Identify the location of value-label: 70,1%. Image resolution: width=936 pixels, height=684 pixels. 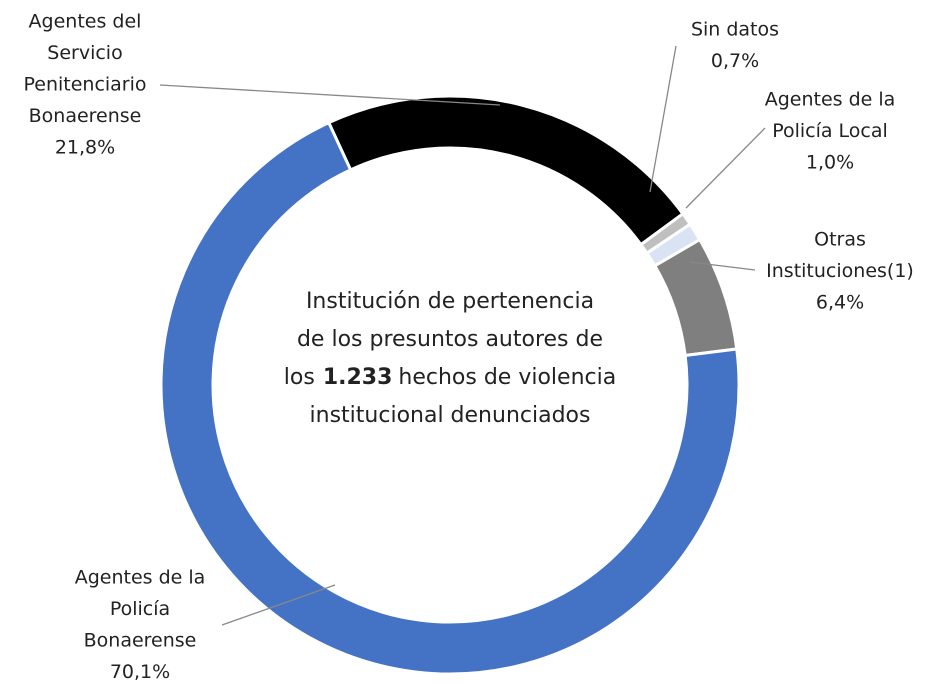
(140, 672).